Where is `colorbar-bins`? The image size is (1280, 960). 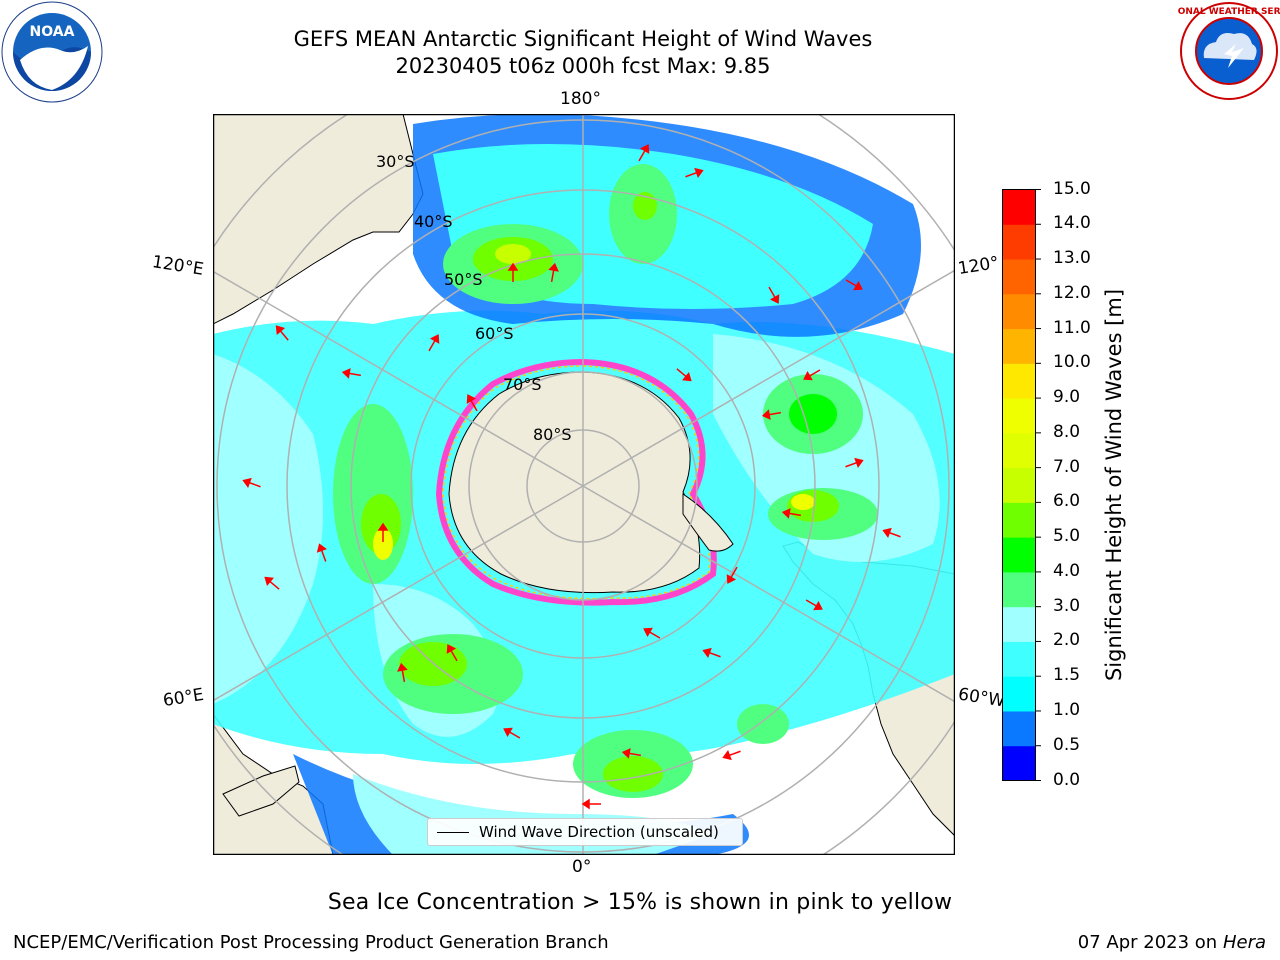 colorbar-bins is located at coordinates (1019, 485).